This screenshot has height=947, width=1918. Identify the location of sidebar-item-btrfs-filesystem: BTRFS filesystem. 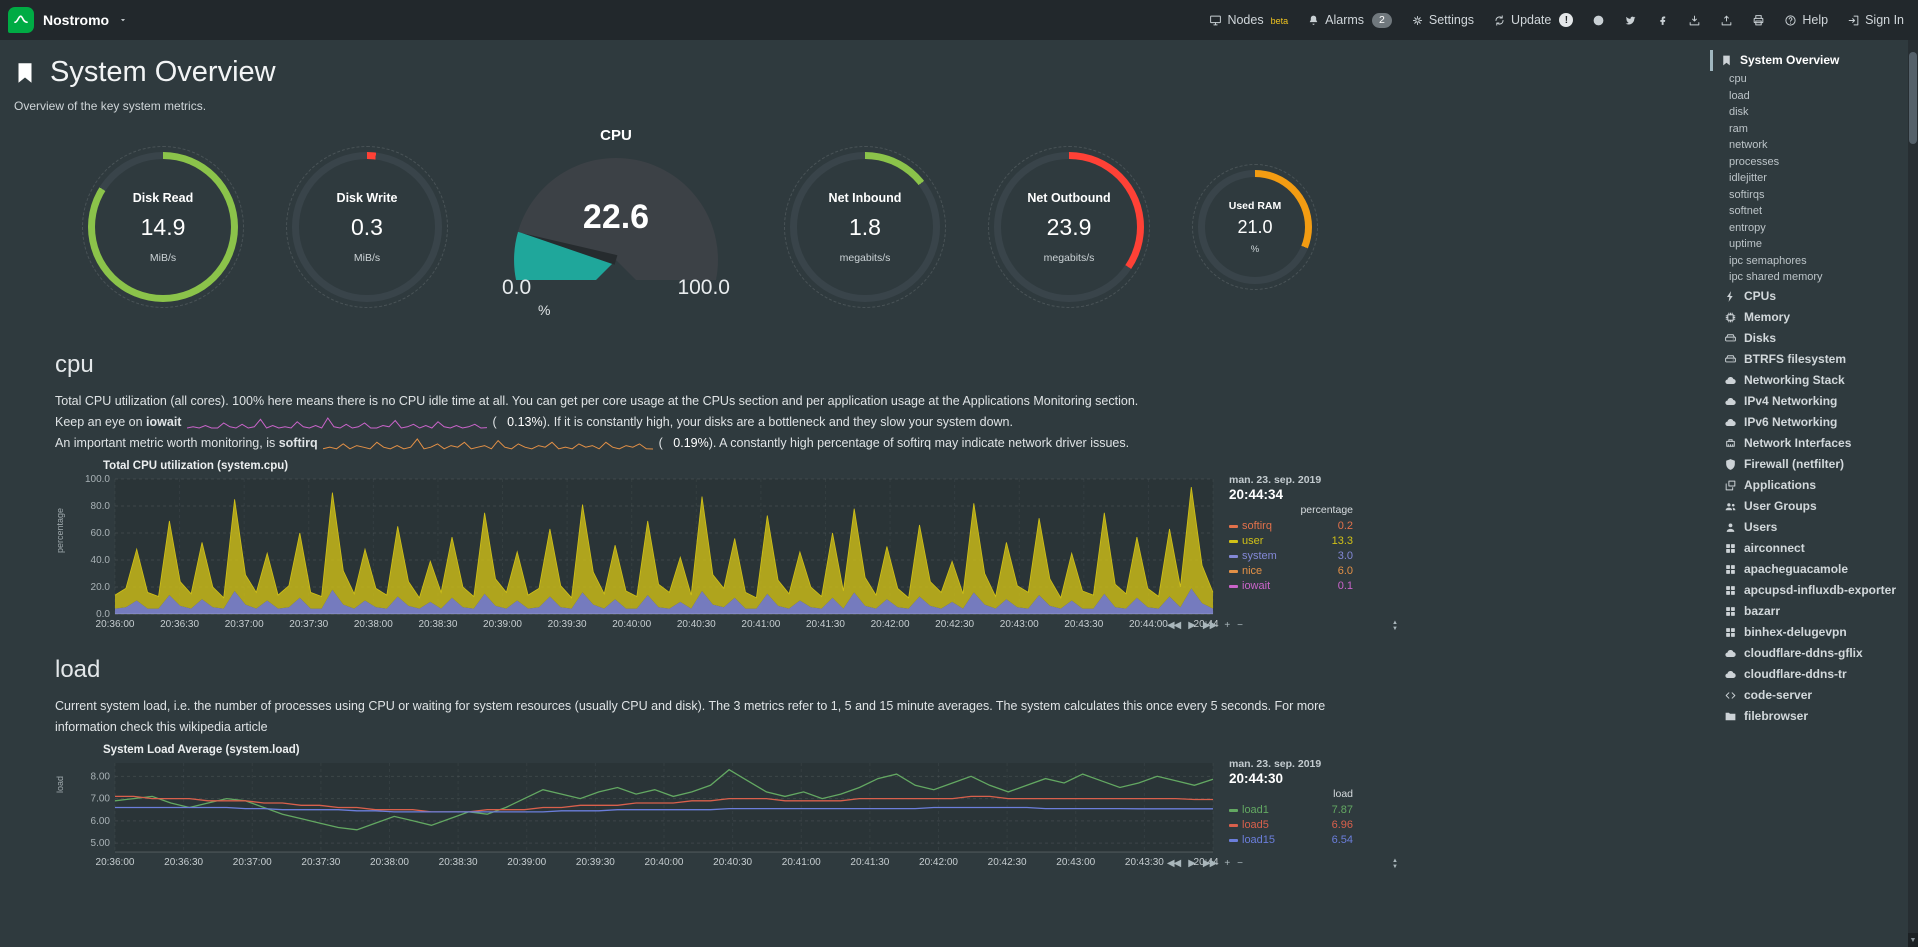
(1811, 359).